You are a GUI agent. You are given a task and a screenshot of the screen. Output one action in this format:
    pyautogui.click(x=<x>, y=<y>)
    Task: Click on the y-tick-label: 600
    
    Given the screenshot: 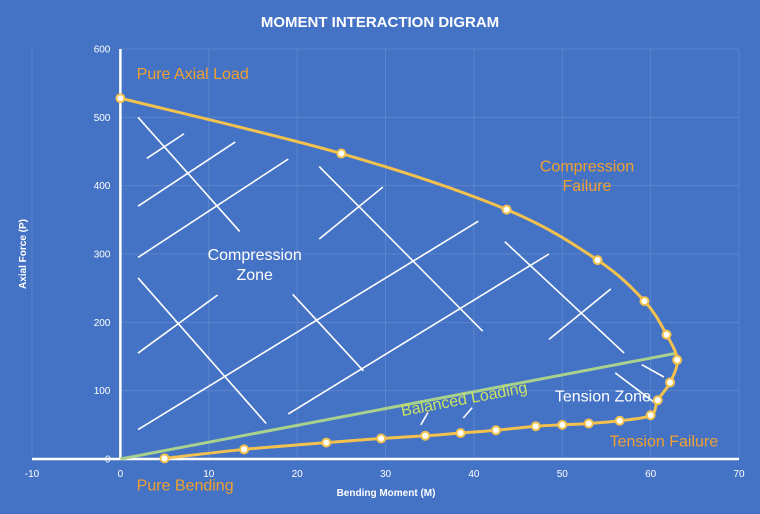 What is the action you would take?
    pyautogui.click(x=102, y=50)
    